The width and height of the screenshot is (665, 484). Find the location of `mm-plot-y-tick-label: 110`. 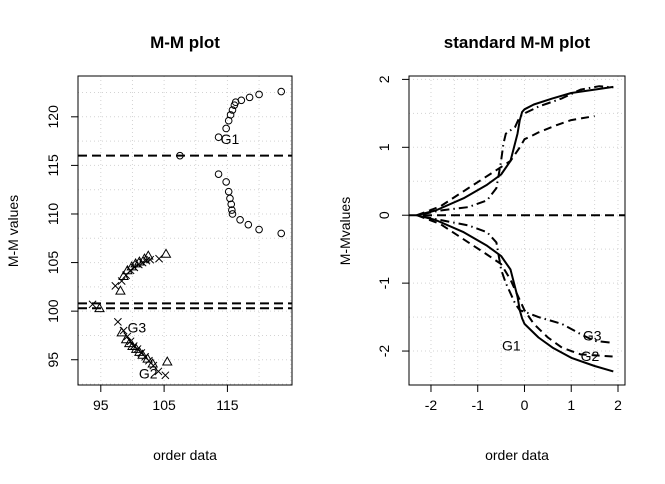

mm-plot-y-tick-label: 110 is located at coordinates (53, 214).